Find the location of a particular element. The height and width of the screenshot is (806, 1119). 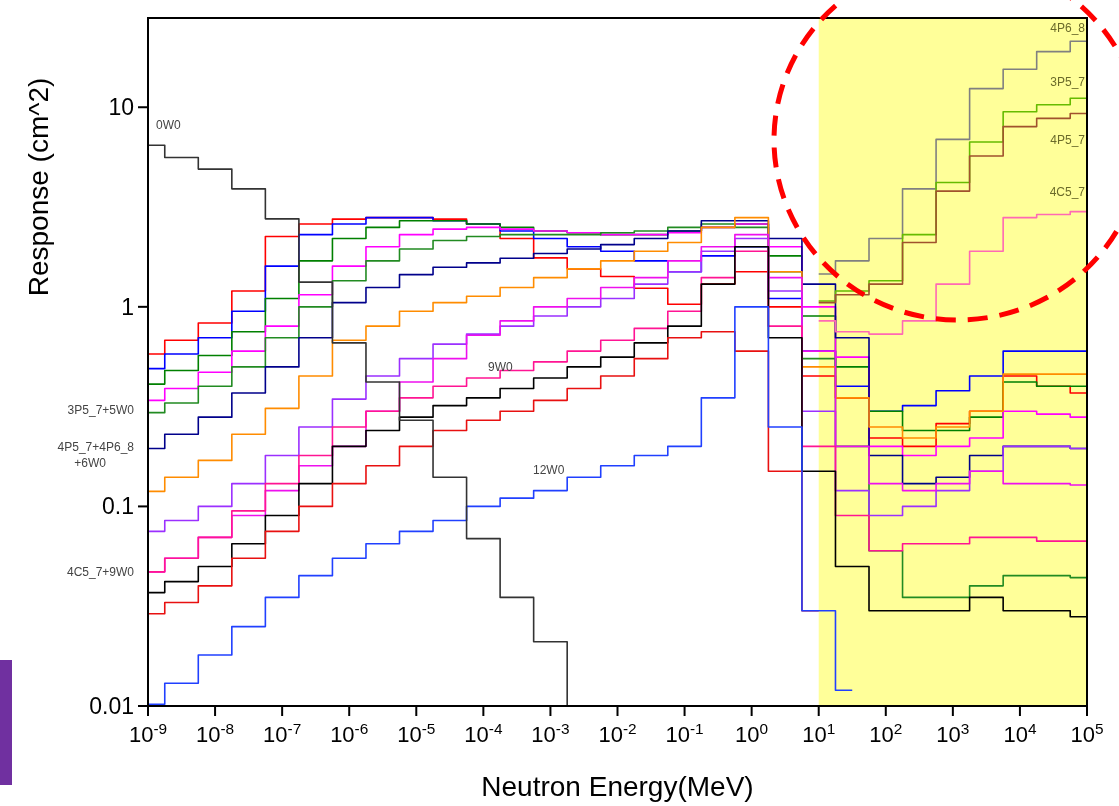

x-tick-label: 10$^{-8}$ is located at coordinates (215, 733).